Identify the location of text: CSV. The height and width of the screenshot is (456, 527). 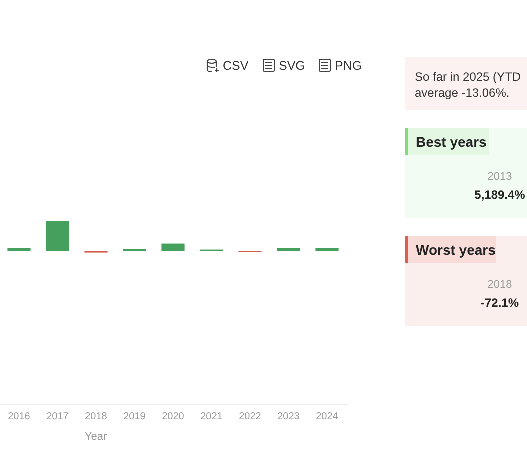
(236, 66).